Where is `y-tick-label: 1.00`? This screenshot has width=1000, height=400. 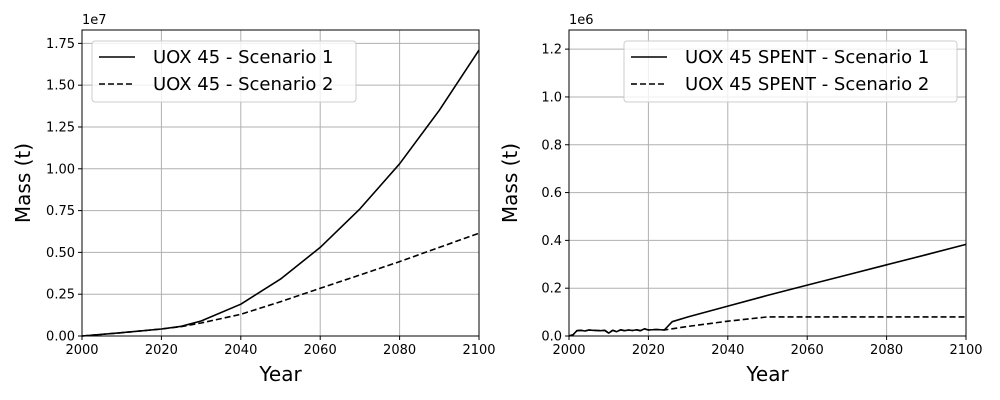
y-tick-label: 1.00 is located at coordinates (60, 169).